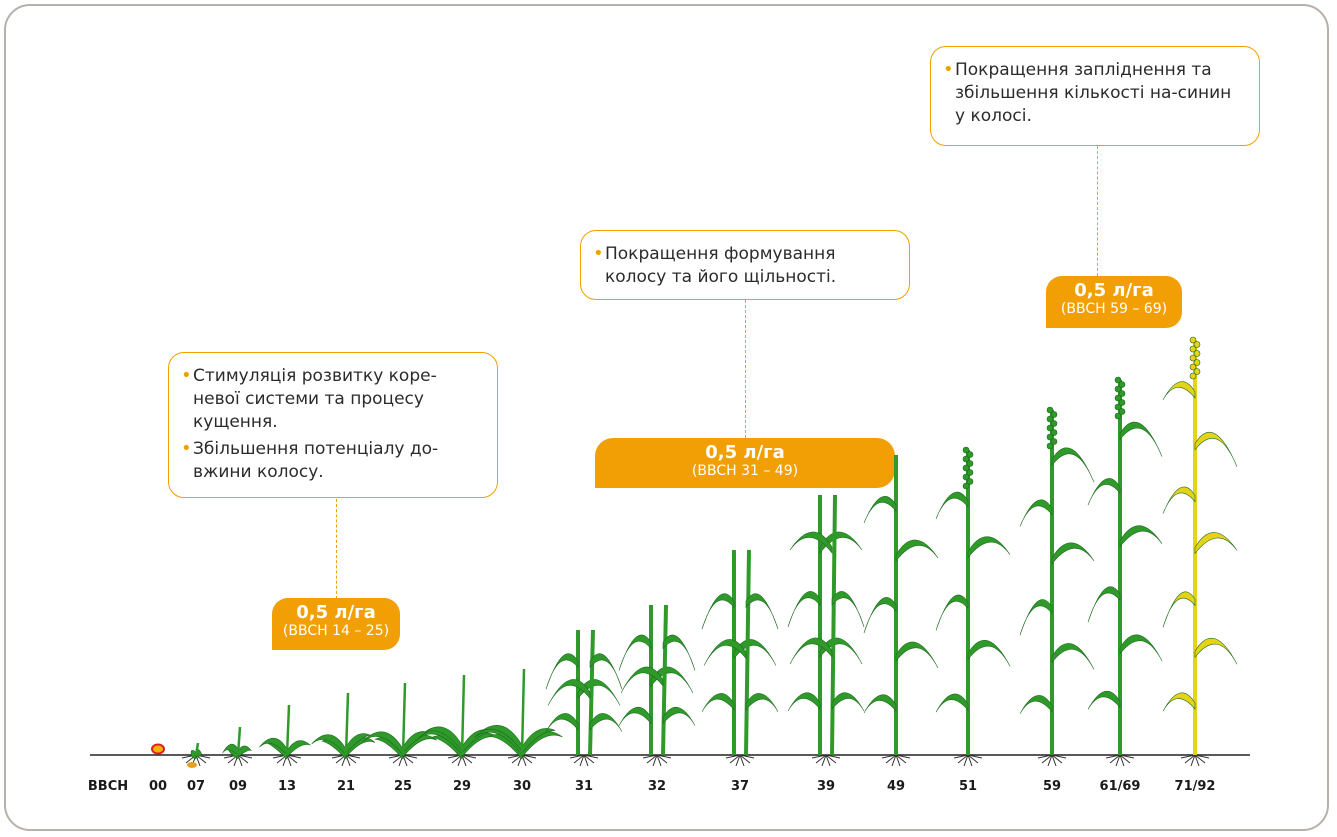 The width and height of the screenshot is (1337, 837). Describe the element at coordinates (1114, 290) in the screenshot. I see `dose-rate-3: 0,5 л/га` at that location.